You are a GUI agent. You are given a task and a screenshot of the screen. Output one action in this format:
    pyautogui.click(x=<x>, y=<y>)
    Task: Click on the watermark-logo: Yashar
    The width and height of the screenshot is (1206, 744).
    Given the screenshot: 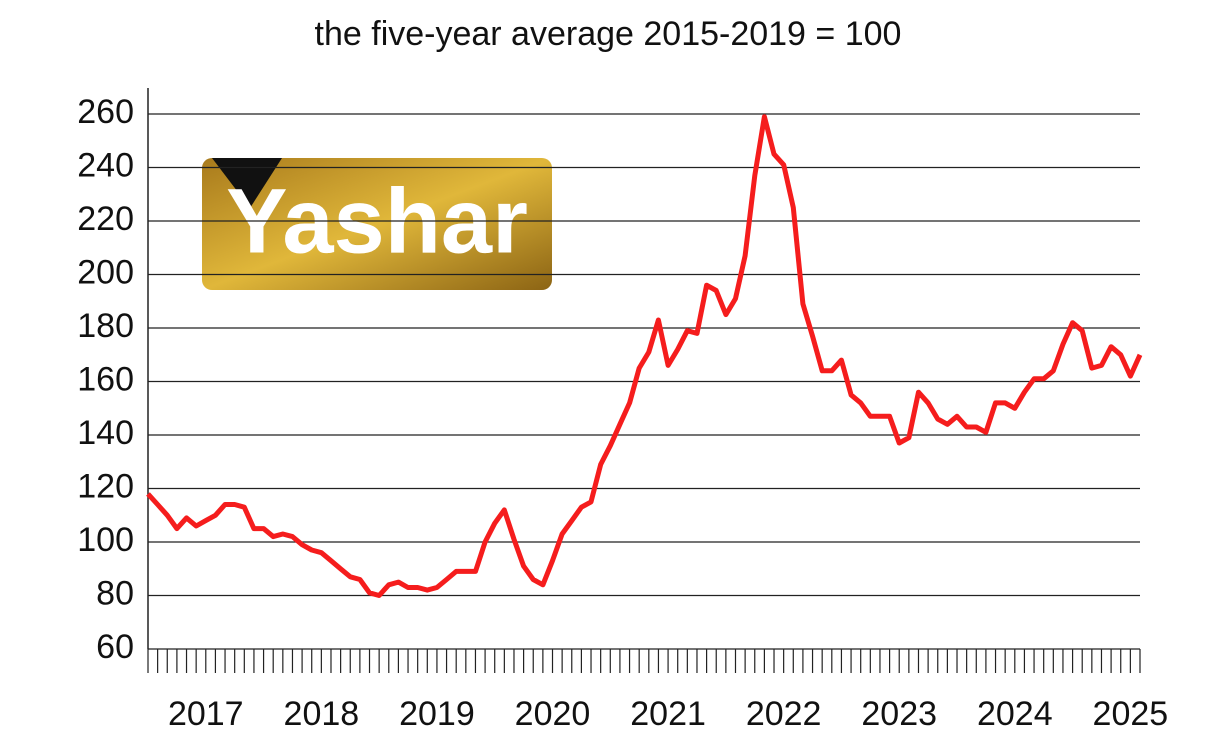 What is the action you would take?
    pyautogui.click(x=377, y=224)
    